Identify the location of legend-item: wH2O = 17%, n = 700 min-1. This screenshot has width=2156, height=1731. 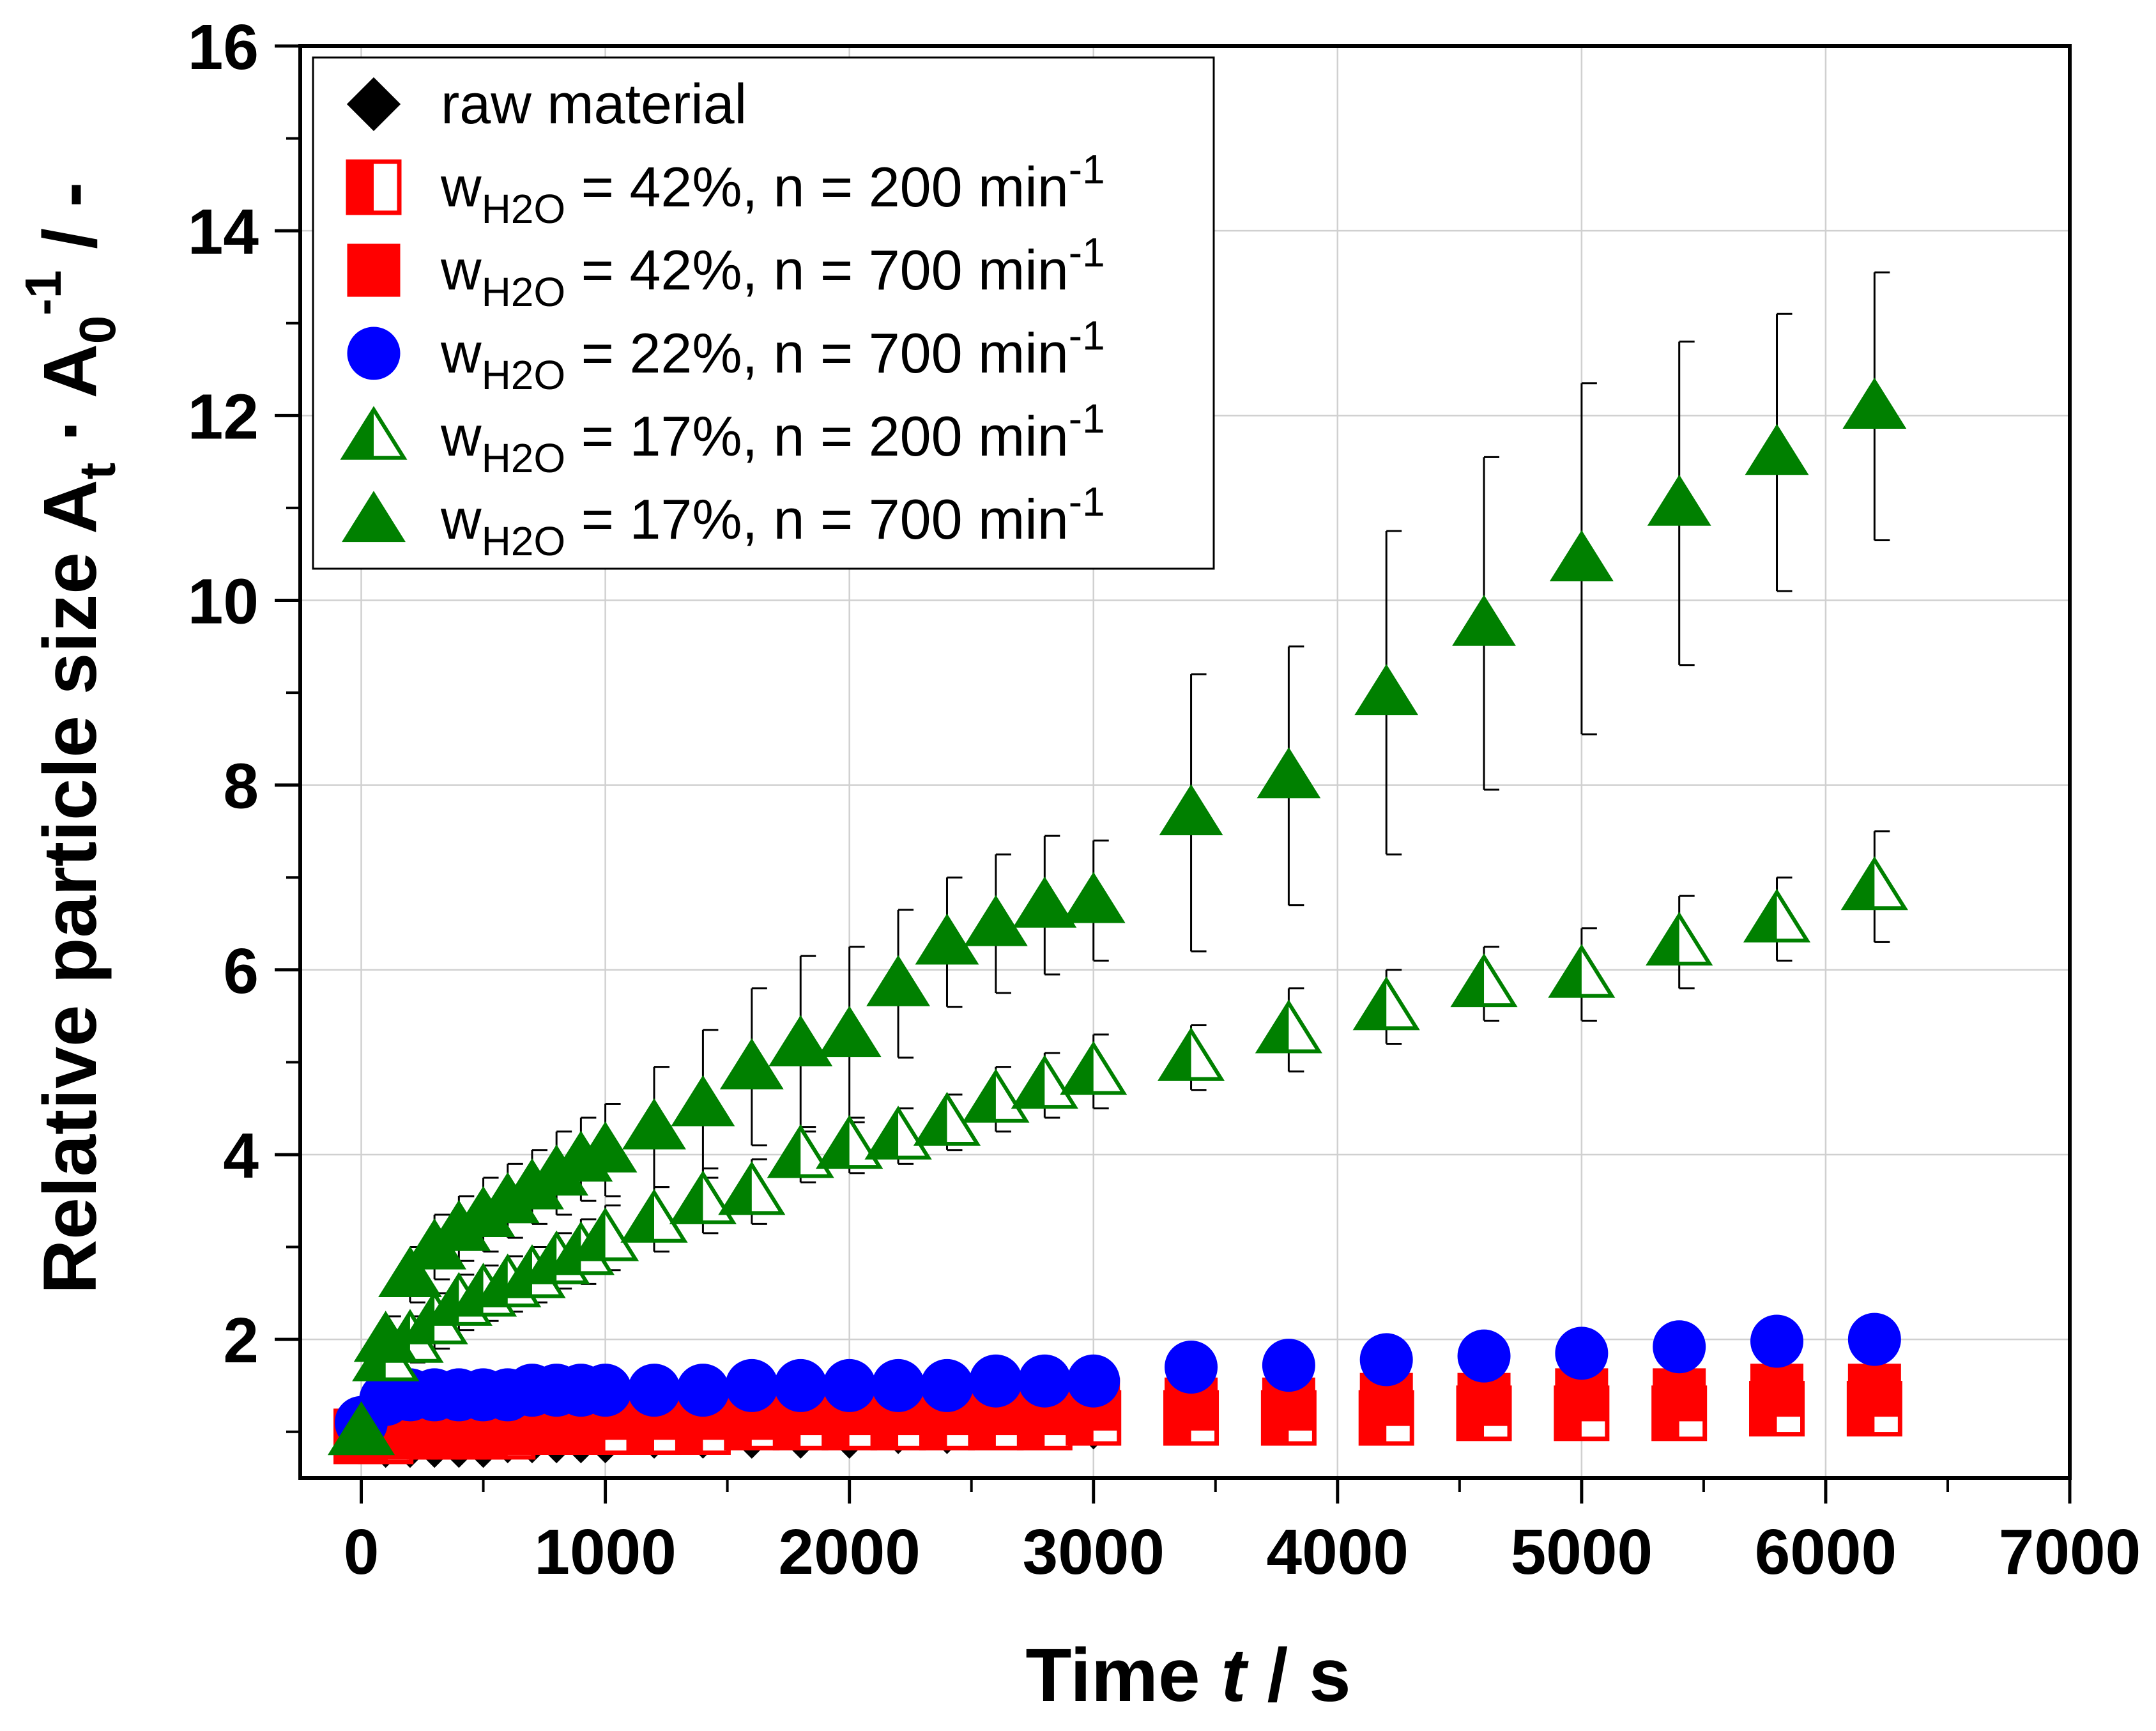
(723, 521).